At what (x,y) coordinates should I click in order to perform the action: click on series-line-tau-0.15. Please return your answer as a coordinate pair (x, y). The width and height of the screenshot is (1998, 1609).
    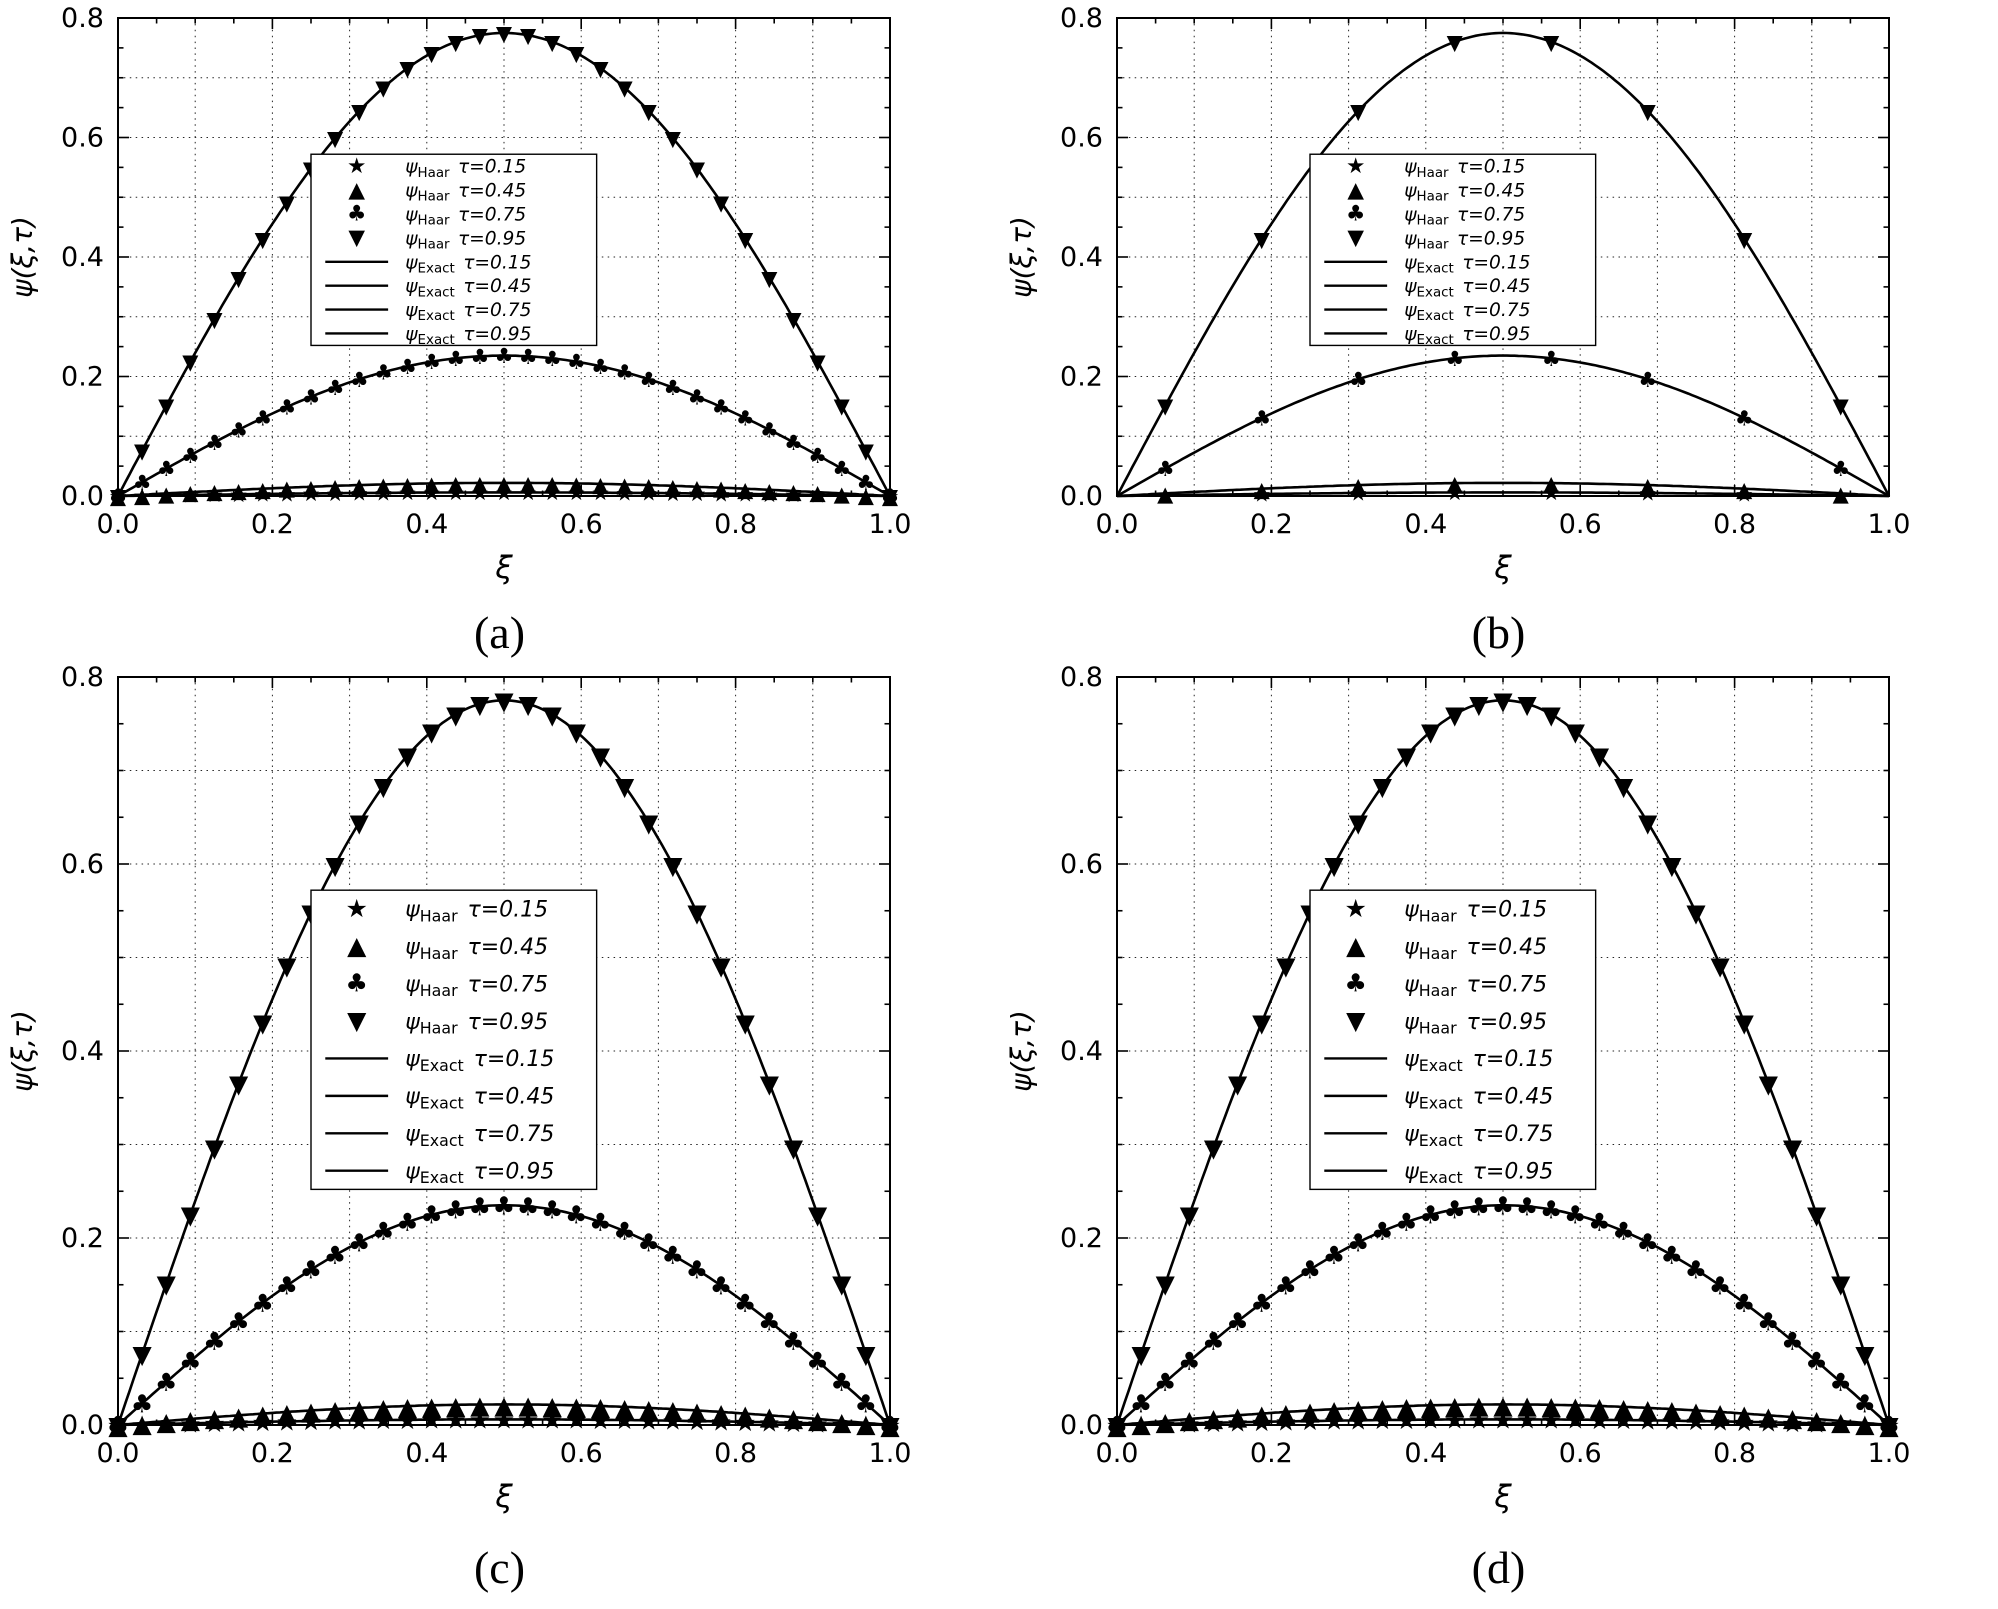
    Looking at the image, I should click on (504, 494).